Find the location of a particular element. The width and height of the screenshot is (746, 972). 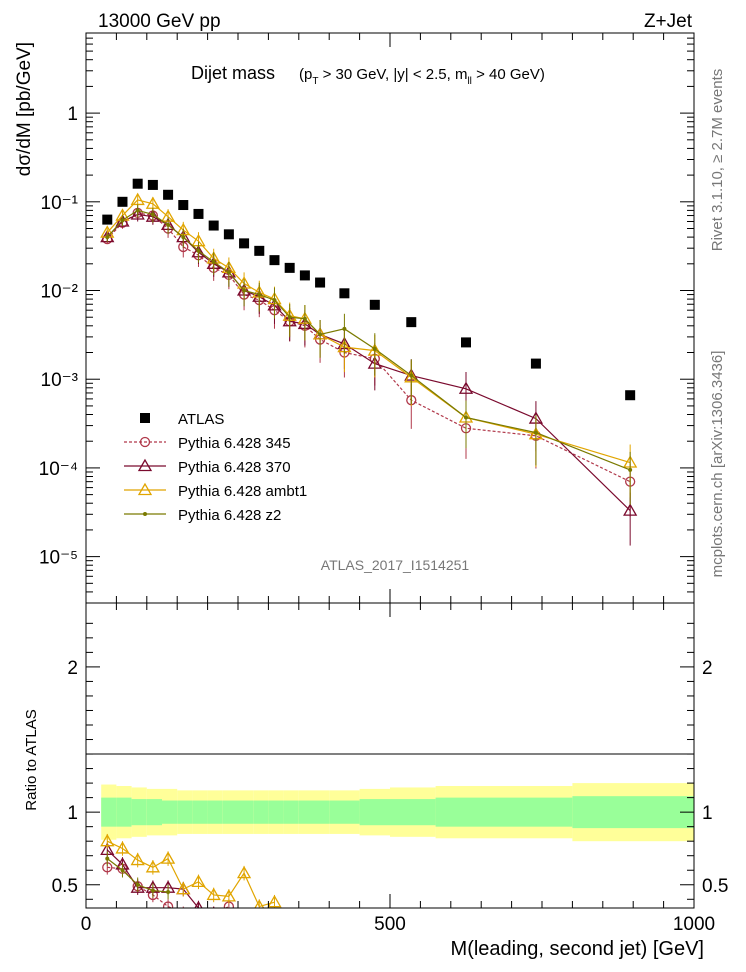

ratio-y-tick-label-left: 0.5 is located at coordinates (65, 886).